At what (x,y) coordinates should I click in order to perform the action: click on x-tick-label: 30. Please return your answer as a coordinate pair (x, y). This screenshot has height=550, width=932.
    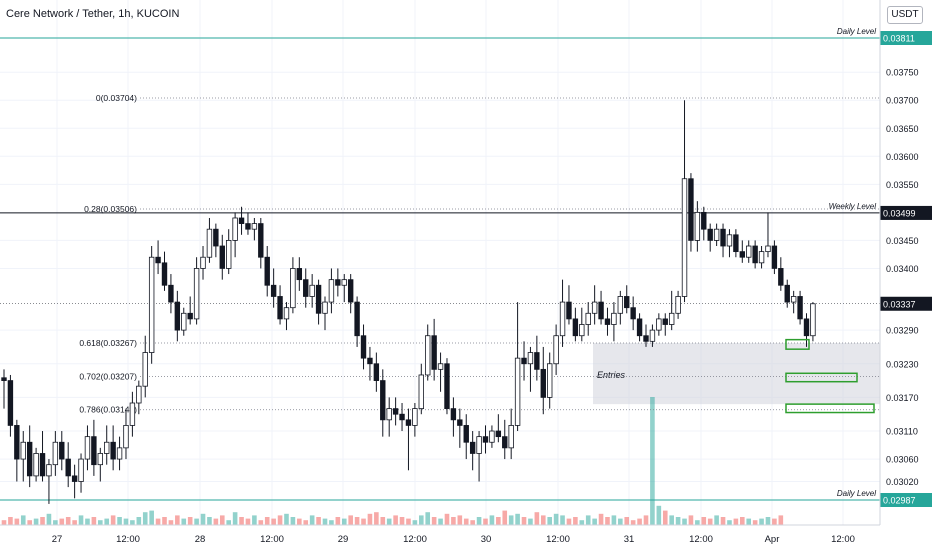
    Looking at the image, I should click on (486, 539).